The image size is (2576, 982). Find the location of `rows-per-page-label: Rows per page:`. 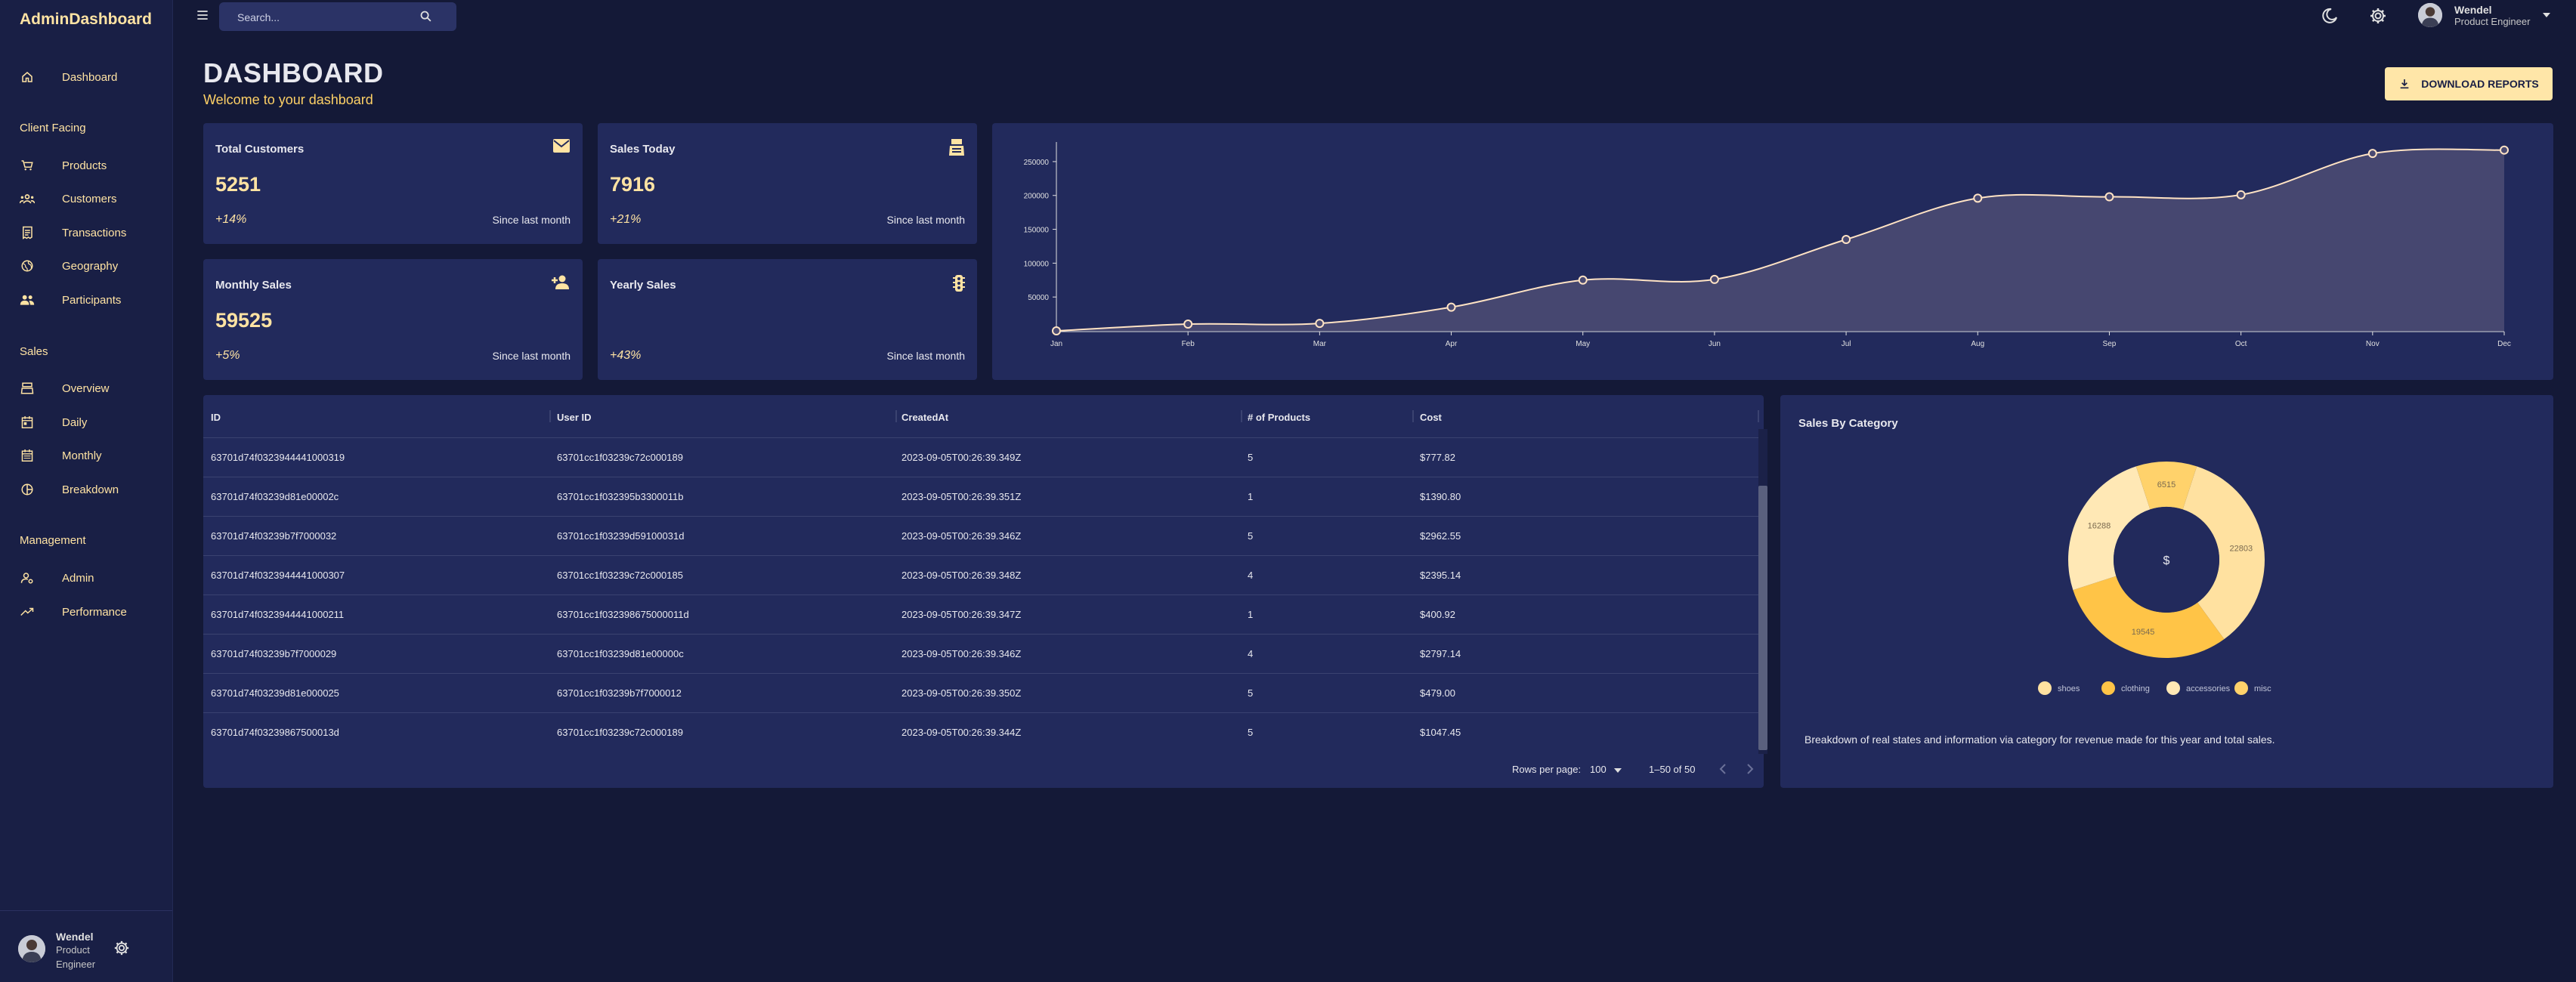

rows-per-page-label: Rows per page: is located at coordinates (1547, 769).